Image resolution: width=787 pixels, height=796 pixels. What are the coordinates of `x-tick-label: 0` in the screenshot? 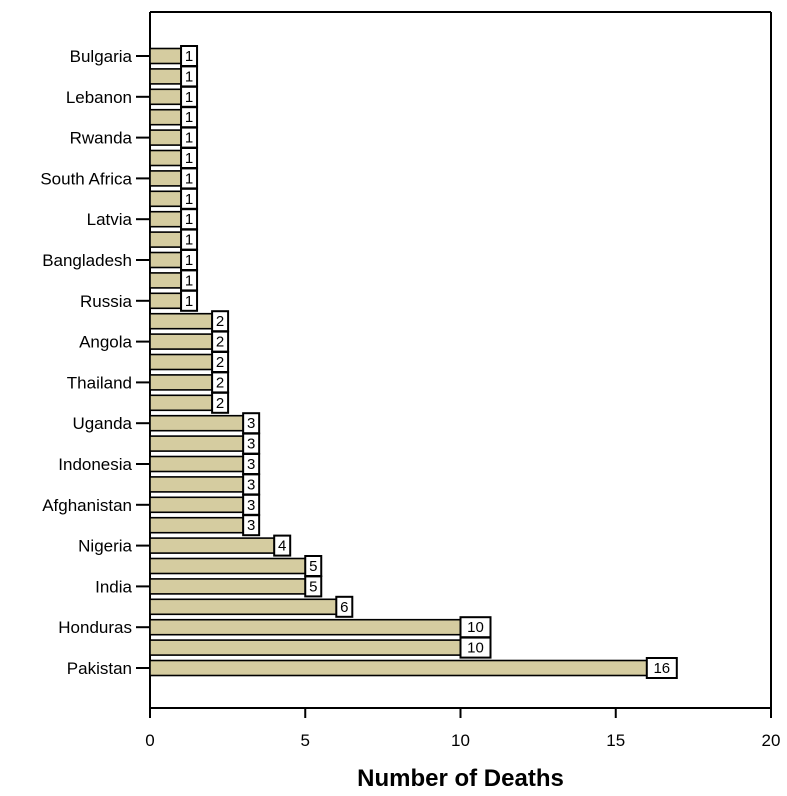 It's located at (149, 740).